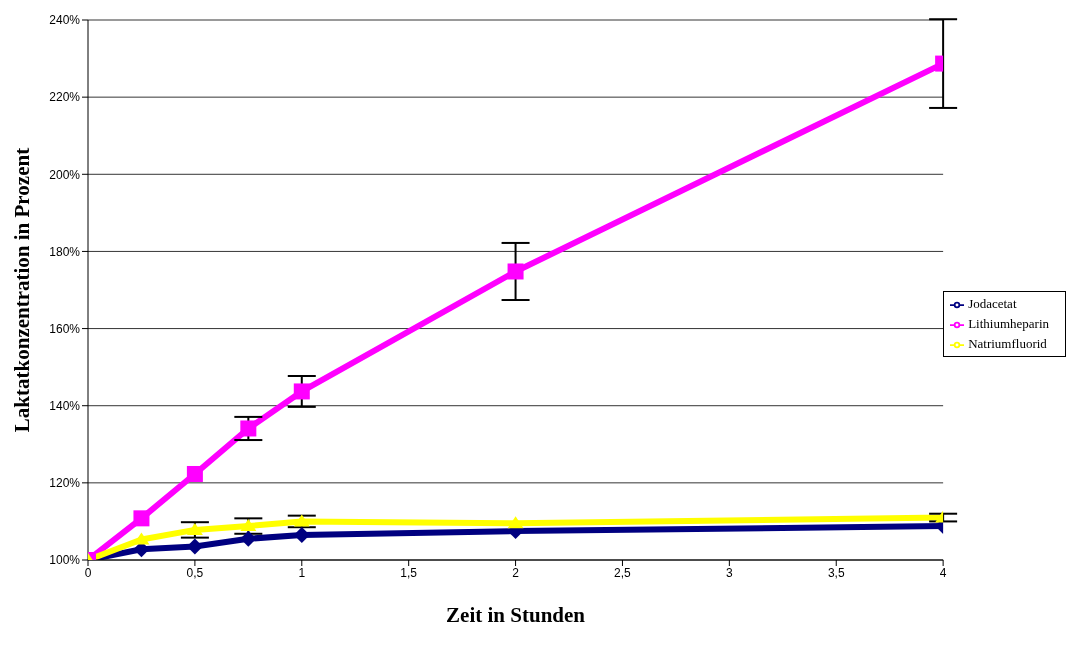  What do you see at coordinates (409, 572) in the screenshot?
I see `x-tick-label: 1,5` at bounding box center [409, 572].